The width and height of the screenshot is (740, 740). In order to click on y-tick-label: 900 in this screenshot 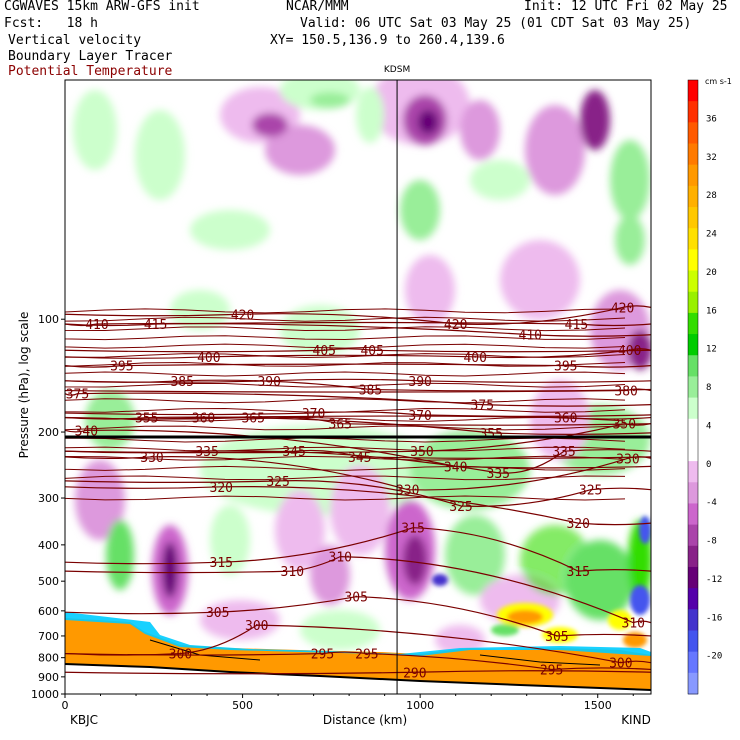, I will do `click(48, 677)`.